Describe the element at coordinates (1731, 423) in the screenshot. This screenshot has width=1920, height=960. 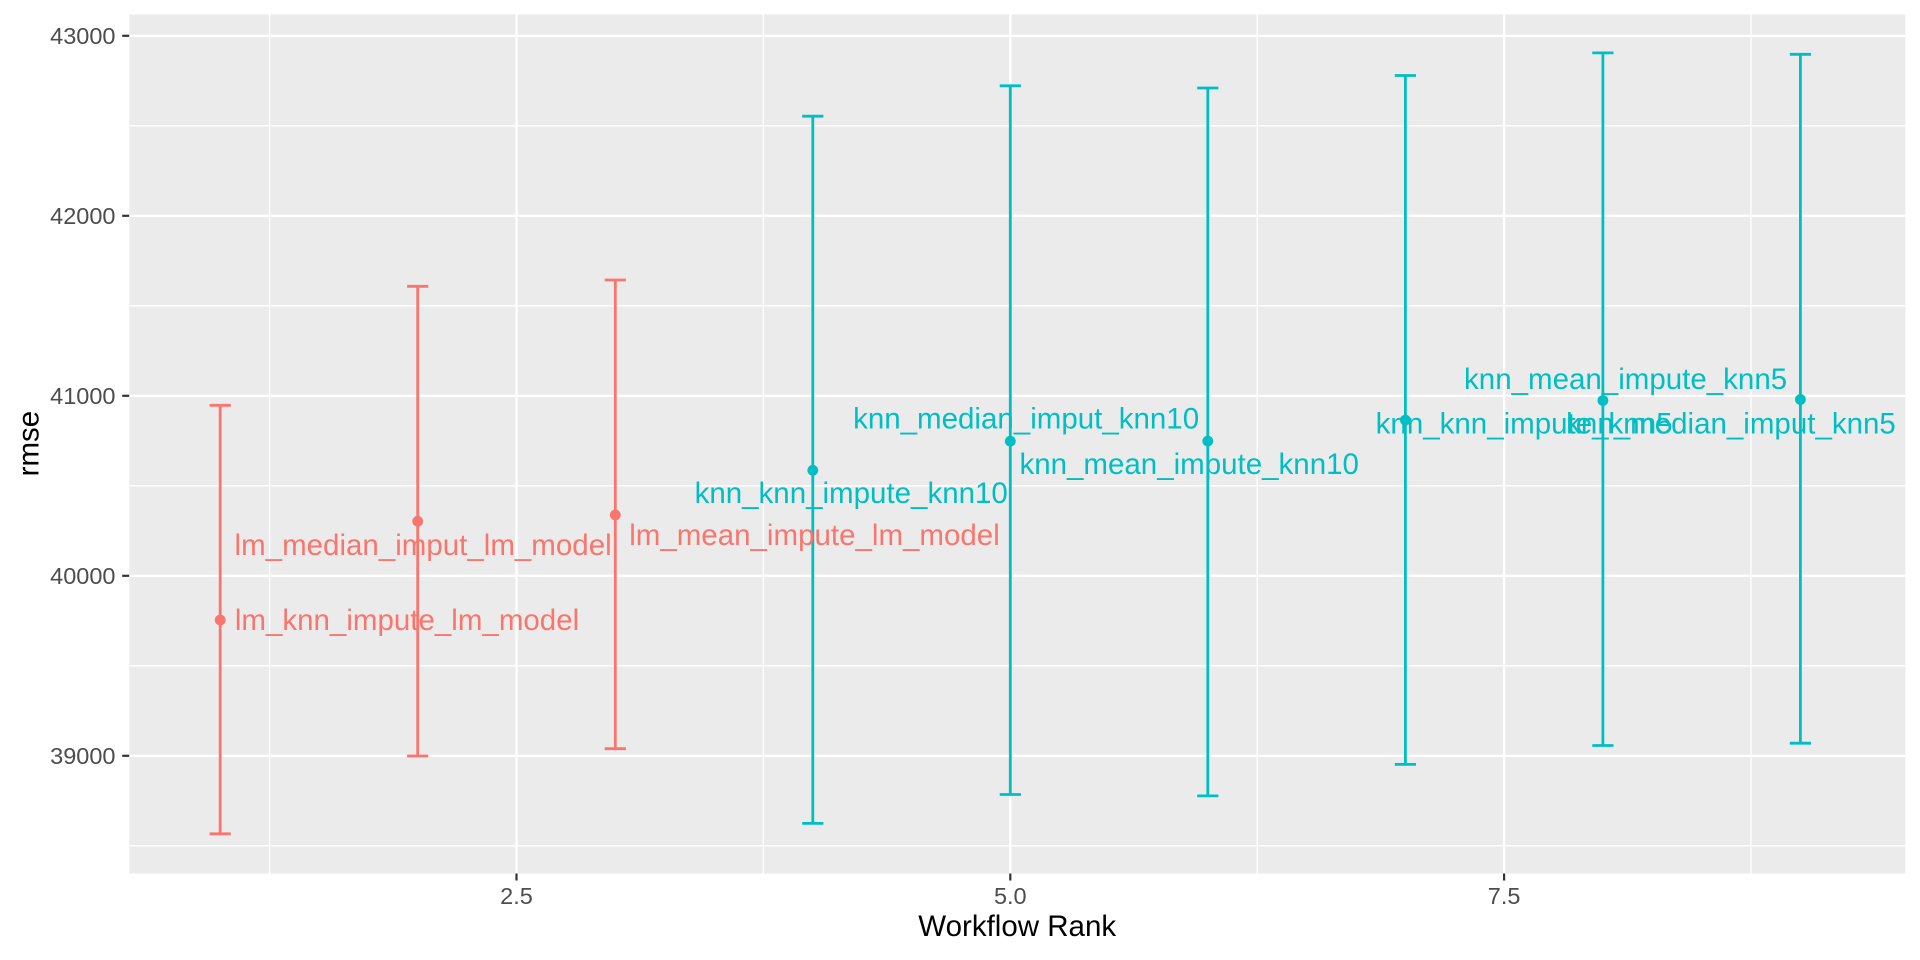
I see `svg-text: knn_median_imput_knn5` at that location.